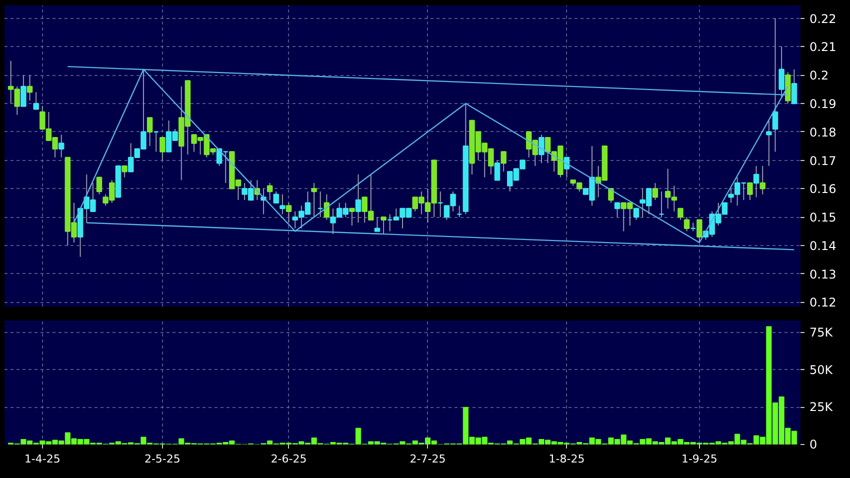 Image resolution: width=850 pixels, height=478 pixels. I want to click on y-tick-label: 0.19, so click(823, 103).